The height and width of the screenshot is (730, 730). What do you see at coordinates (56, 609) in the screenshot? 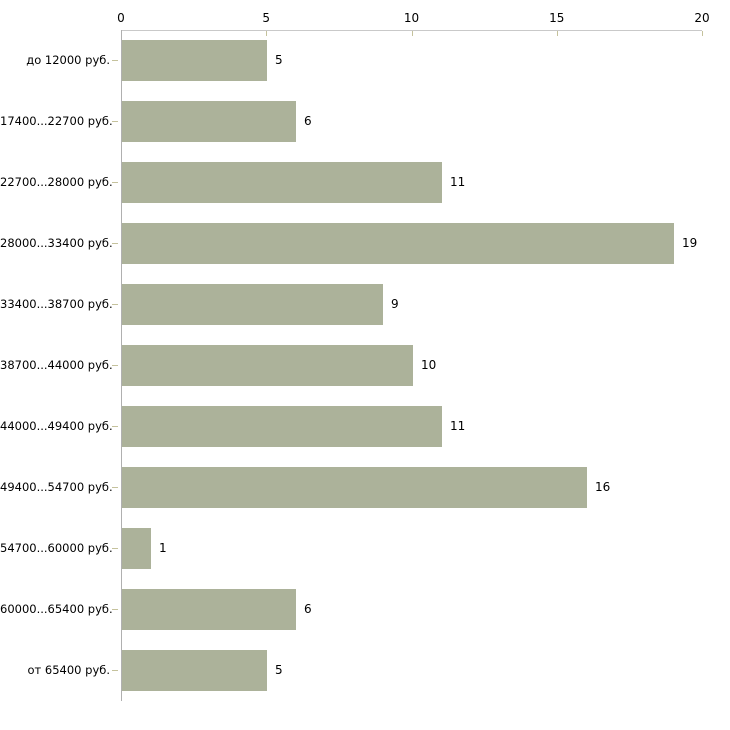
I see `category-label: 60000...65400 руб.` at bounding box center [56, 609].